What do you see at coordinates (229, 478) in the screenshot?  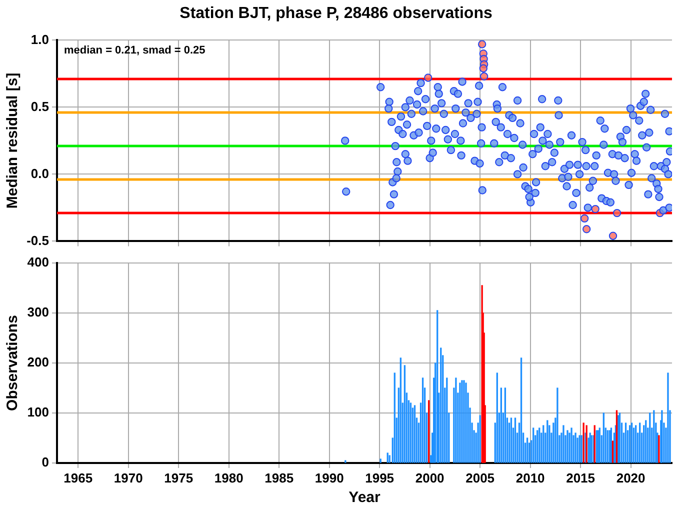 I see `x-tick-label: 1980` at bounding box center [229, 478].